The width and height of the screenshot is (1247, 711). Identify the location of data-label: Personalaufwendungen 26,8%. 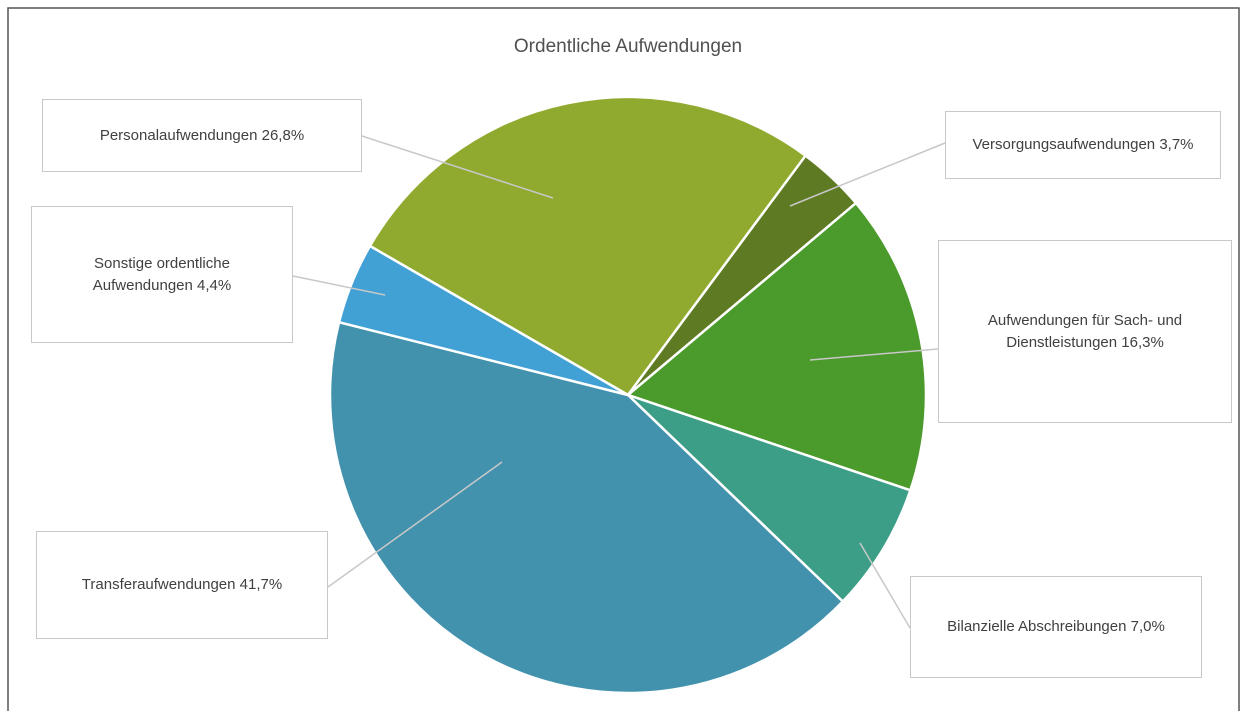
(202, 135).